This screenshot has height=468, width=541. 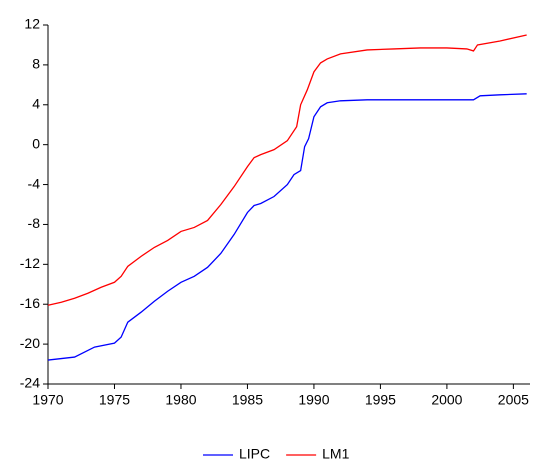 I want to click on x-tick-label: 2005, so click(x=513, y=400).